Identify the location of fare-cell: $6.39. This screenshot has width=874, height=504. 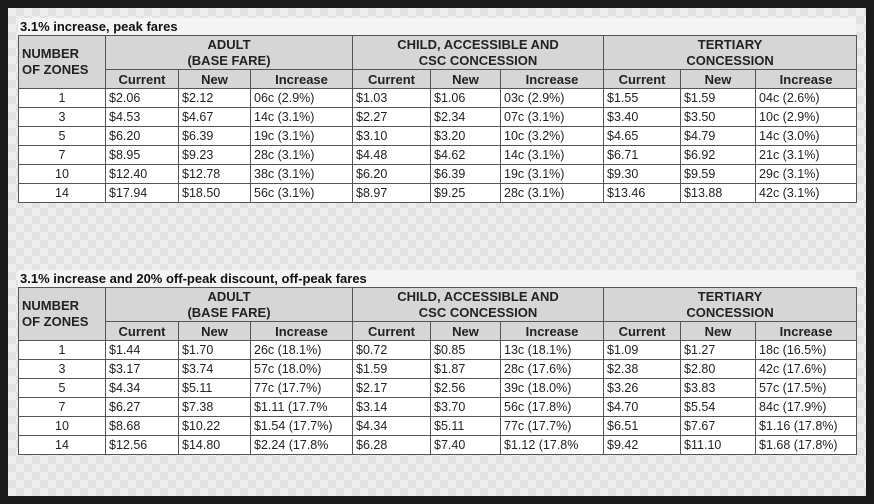
(466, 174).